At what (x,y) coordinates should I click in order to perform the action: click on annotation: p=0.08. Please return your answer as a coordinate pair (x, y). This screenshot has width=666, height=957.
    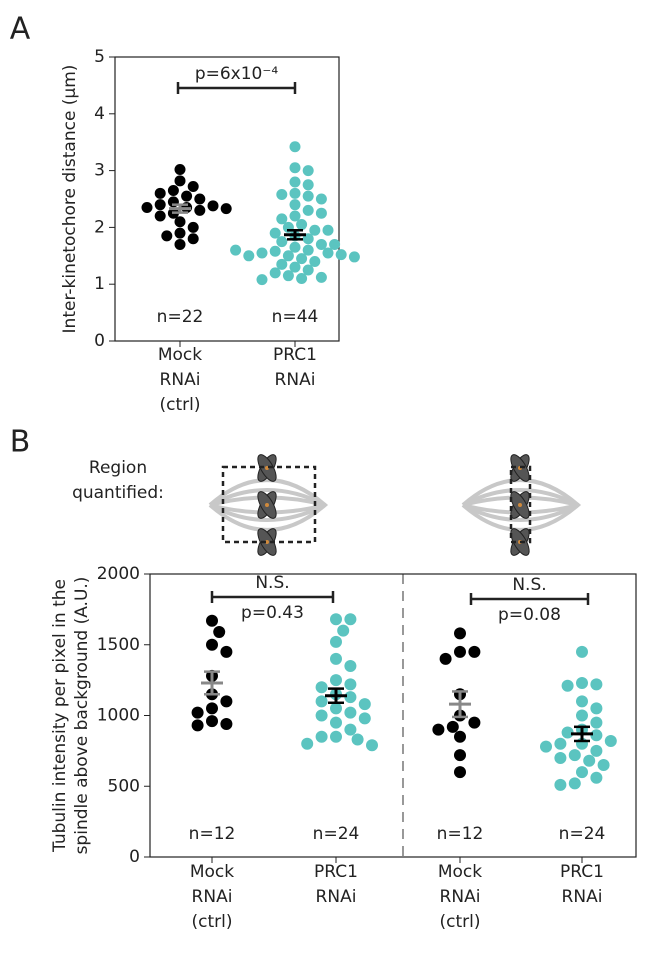
    Looking at the image, I should click on (529, 615).